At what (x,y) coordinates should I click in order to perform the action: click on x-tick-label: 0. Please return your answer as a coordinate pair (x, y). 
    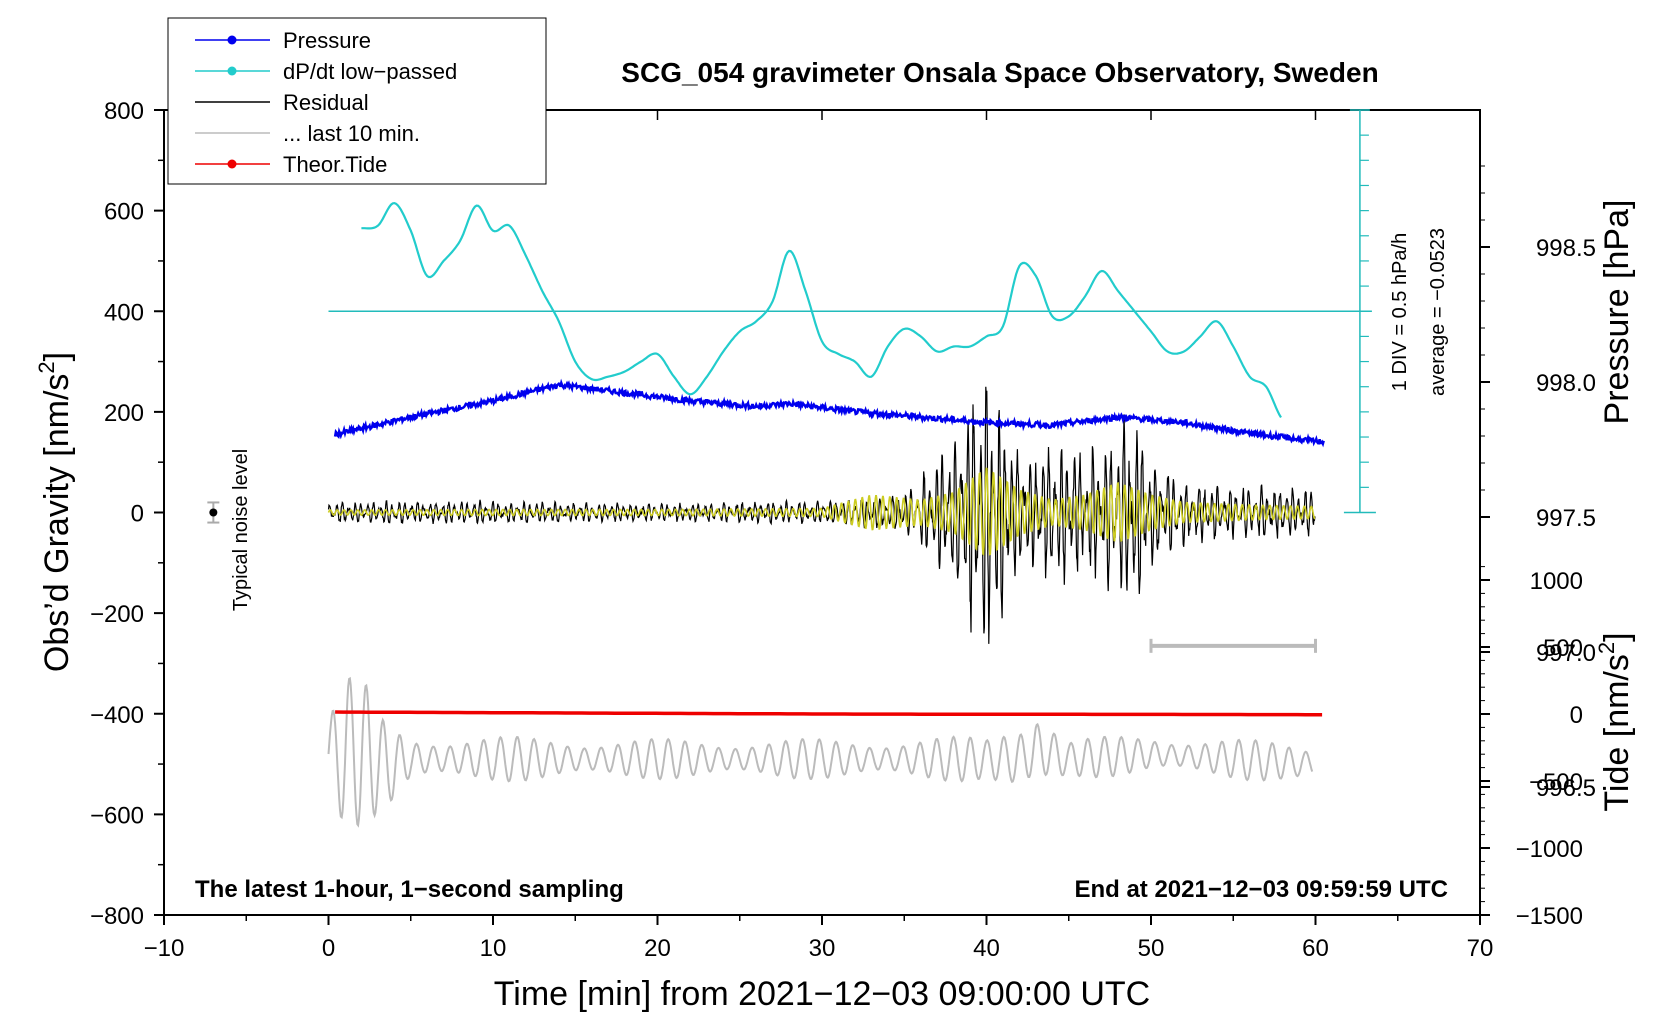
    Looking at the image, I should click on (328, 948).